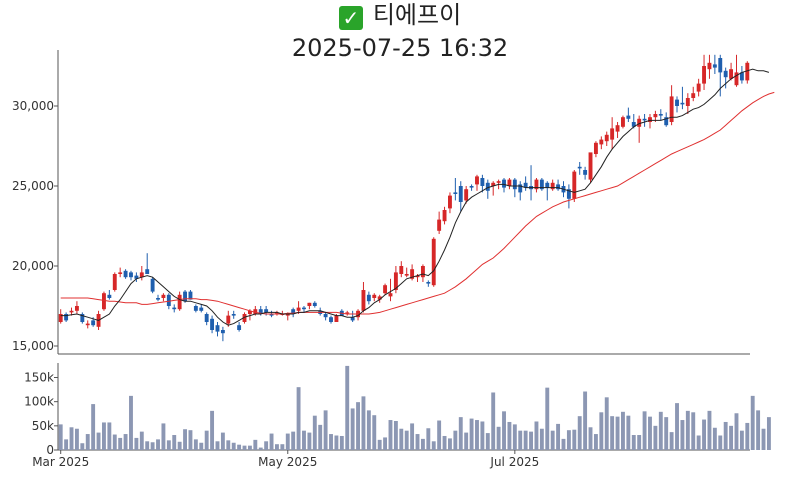  Describe the element at coordinates (39, 378) in the screenshot. I see `volume-y-tick-label: 150k` at that location.